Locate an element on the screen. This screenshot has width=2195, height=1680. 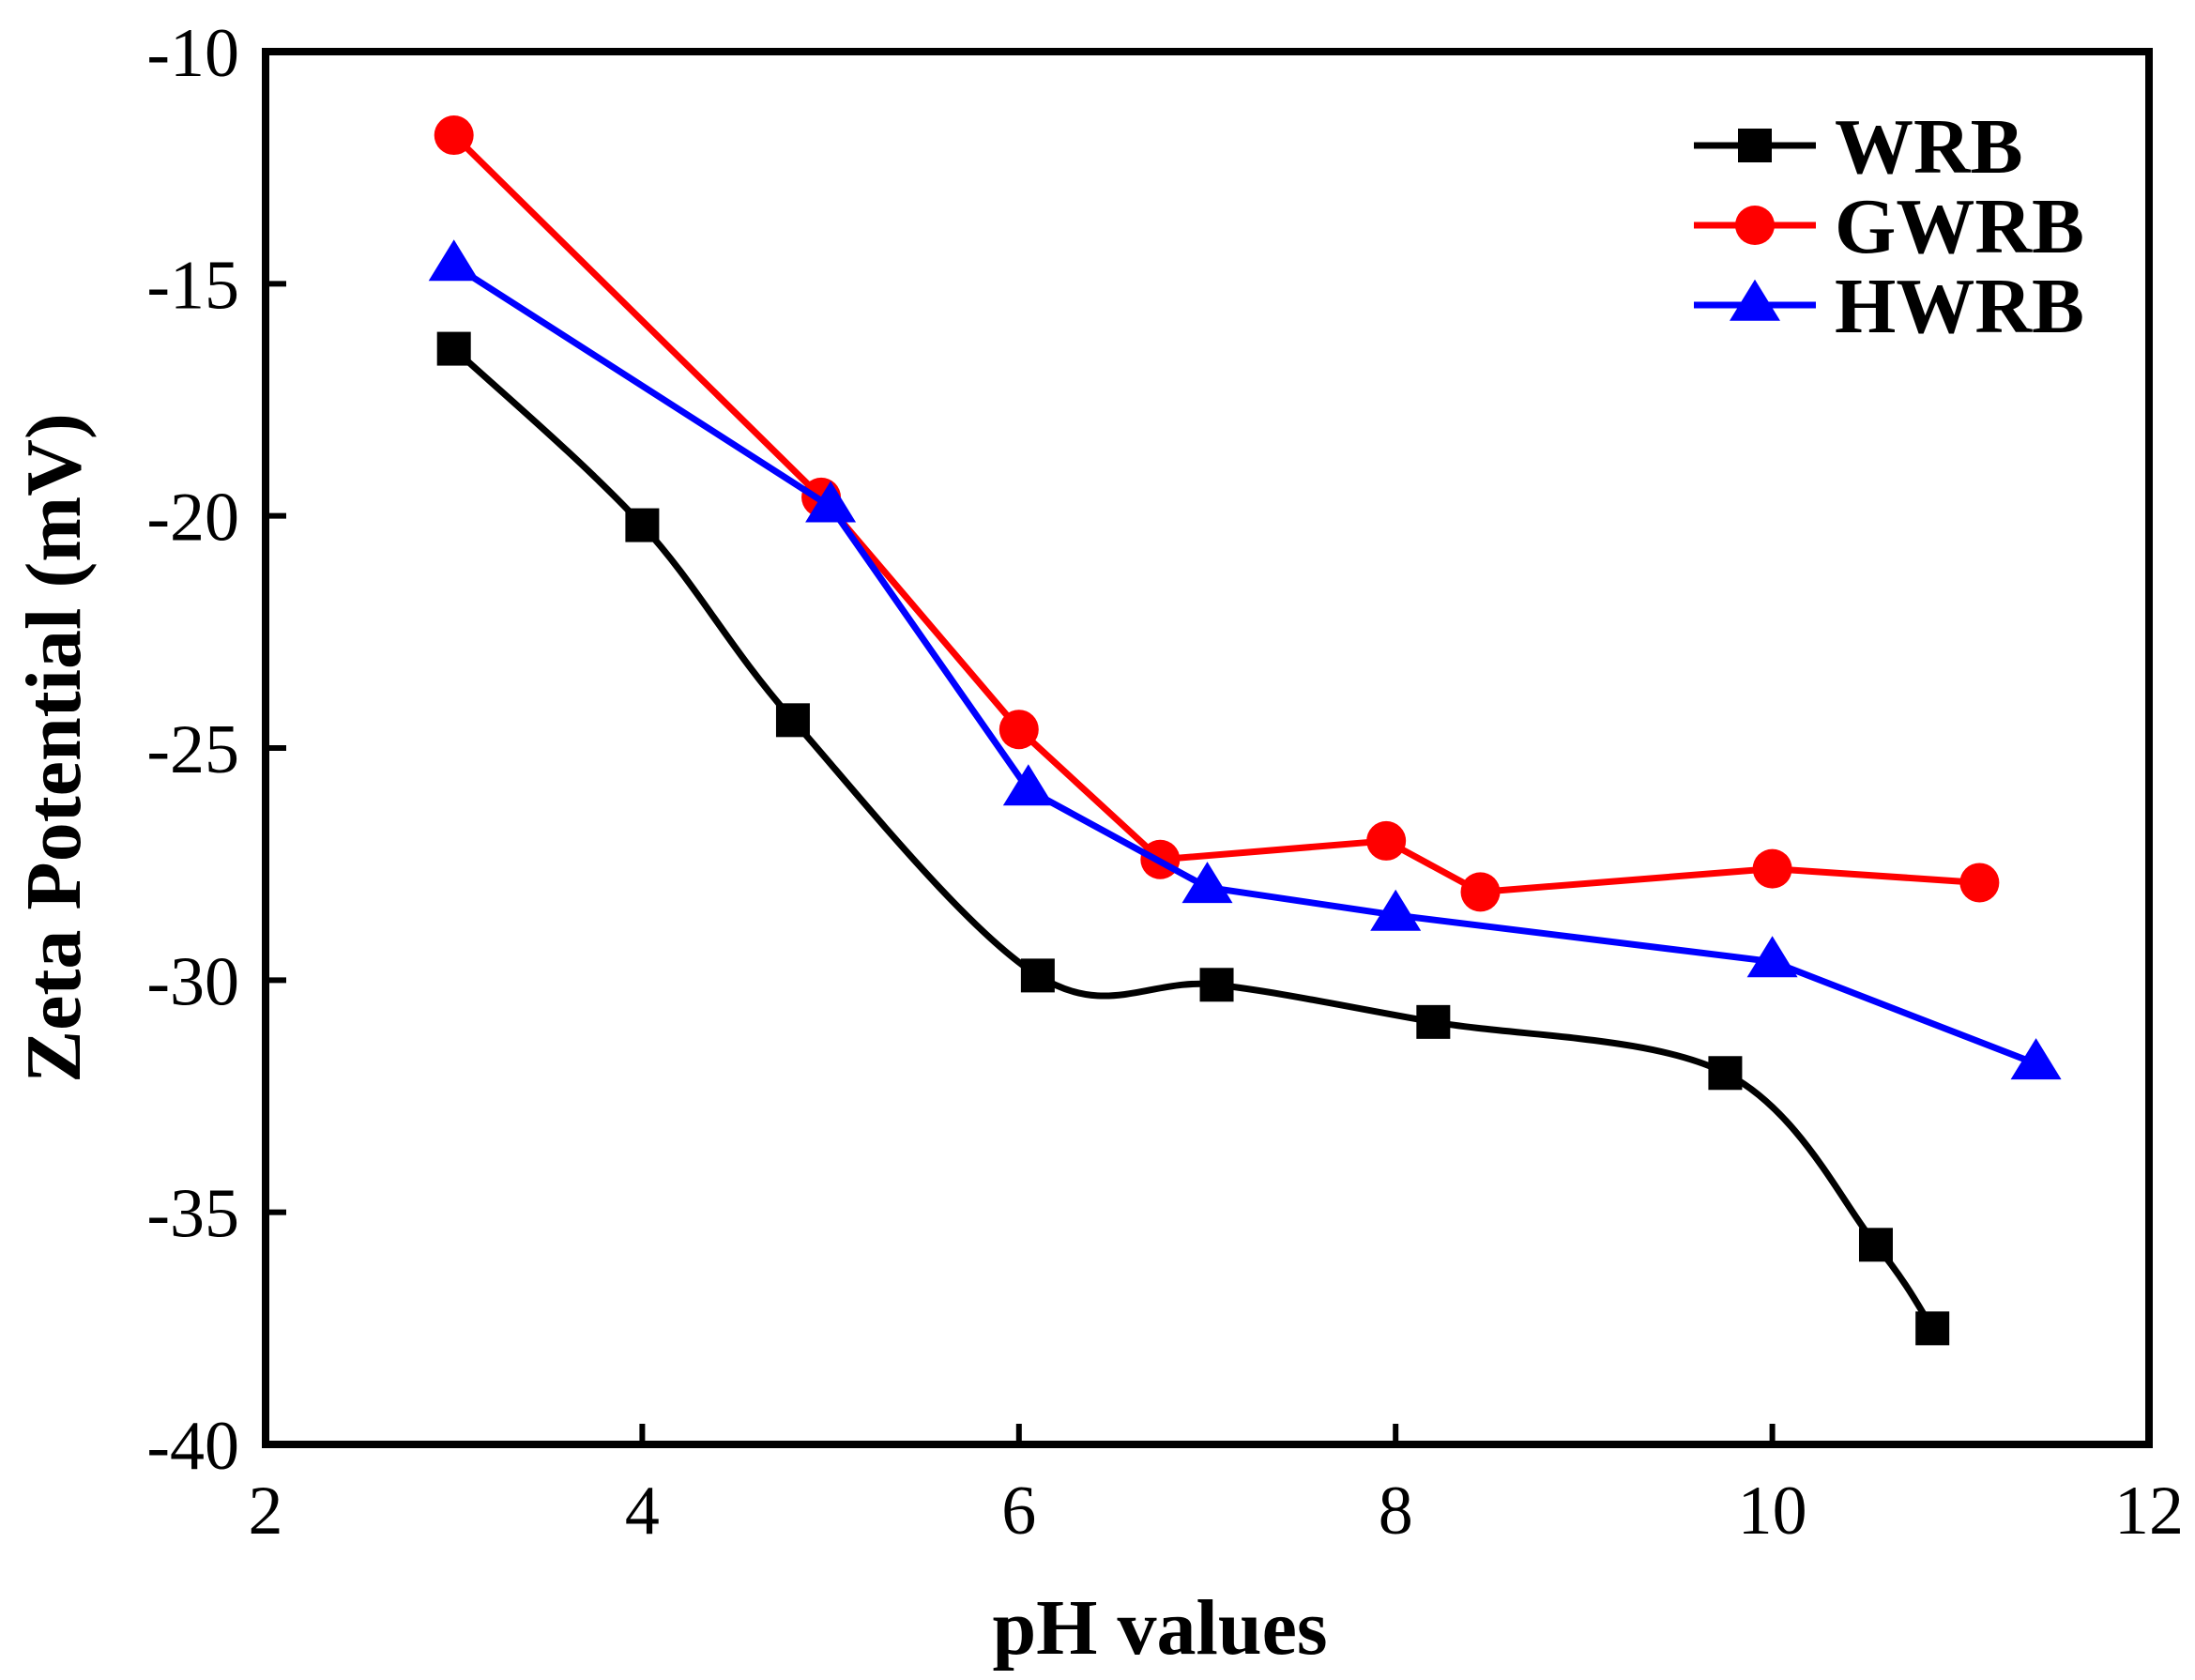
legend-marker-gwrb is located at coordinates (1755, 225).